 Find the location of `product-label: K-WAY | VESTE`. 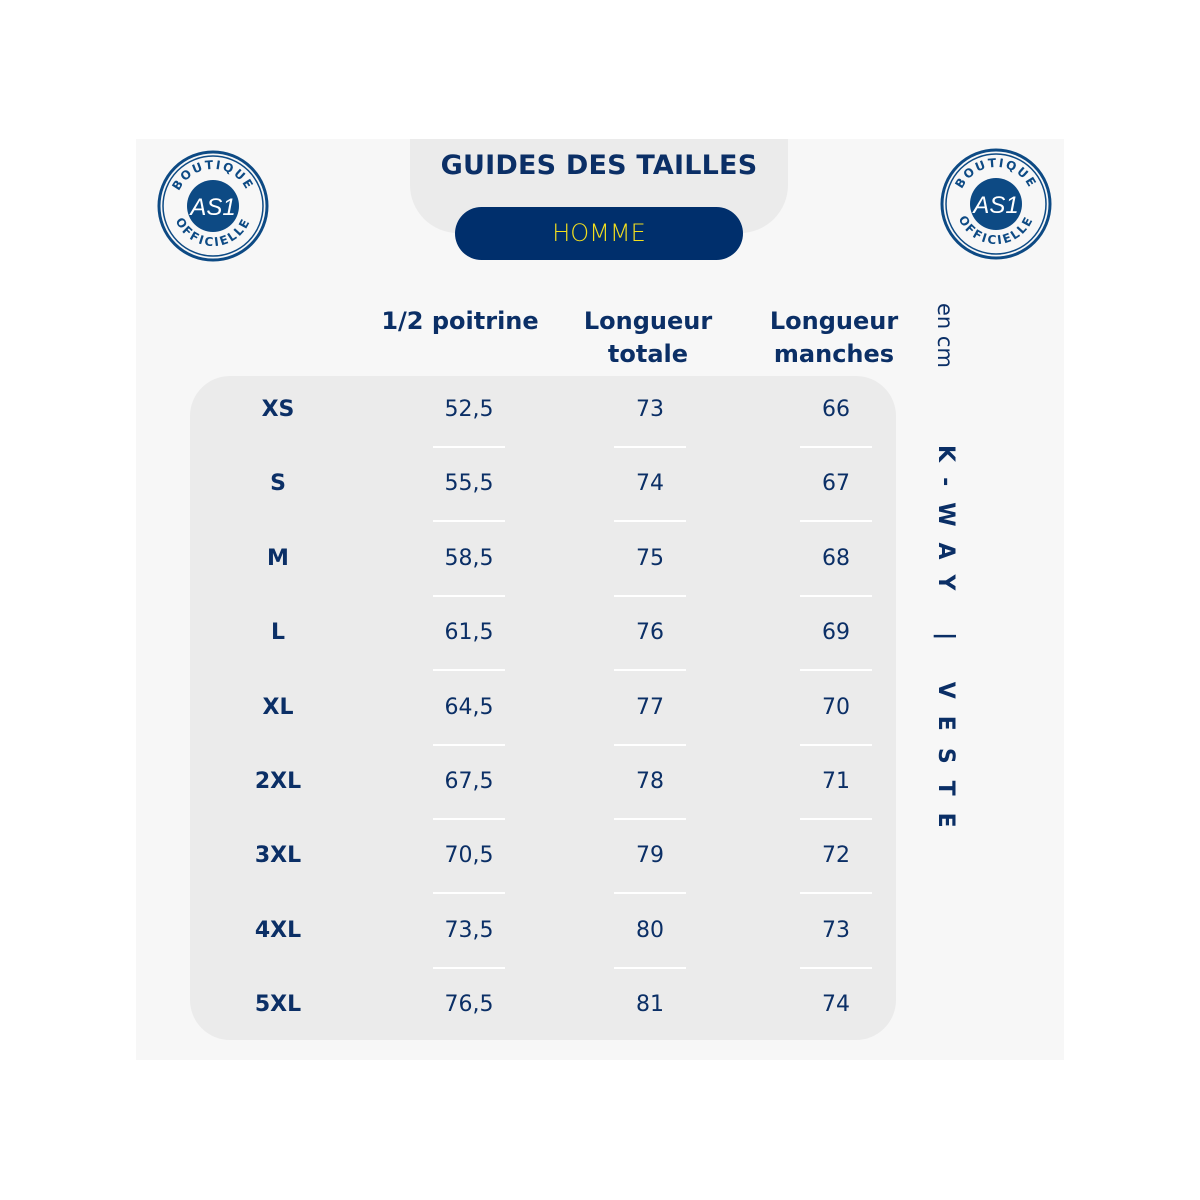

product-label: K-WAY | VESTE is located at coordinates (945, 645).